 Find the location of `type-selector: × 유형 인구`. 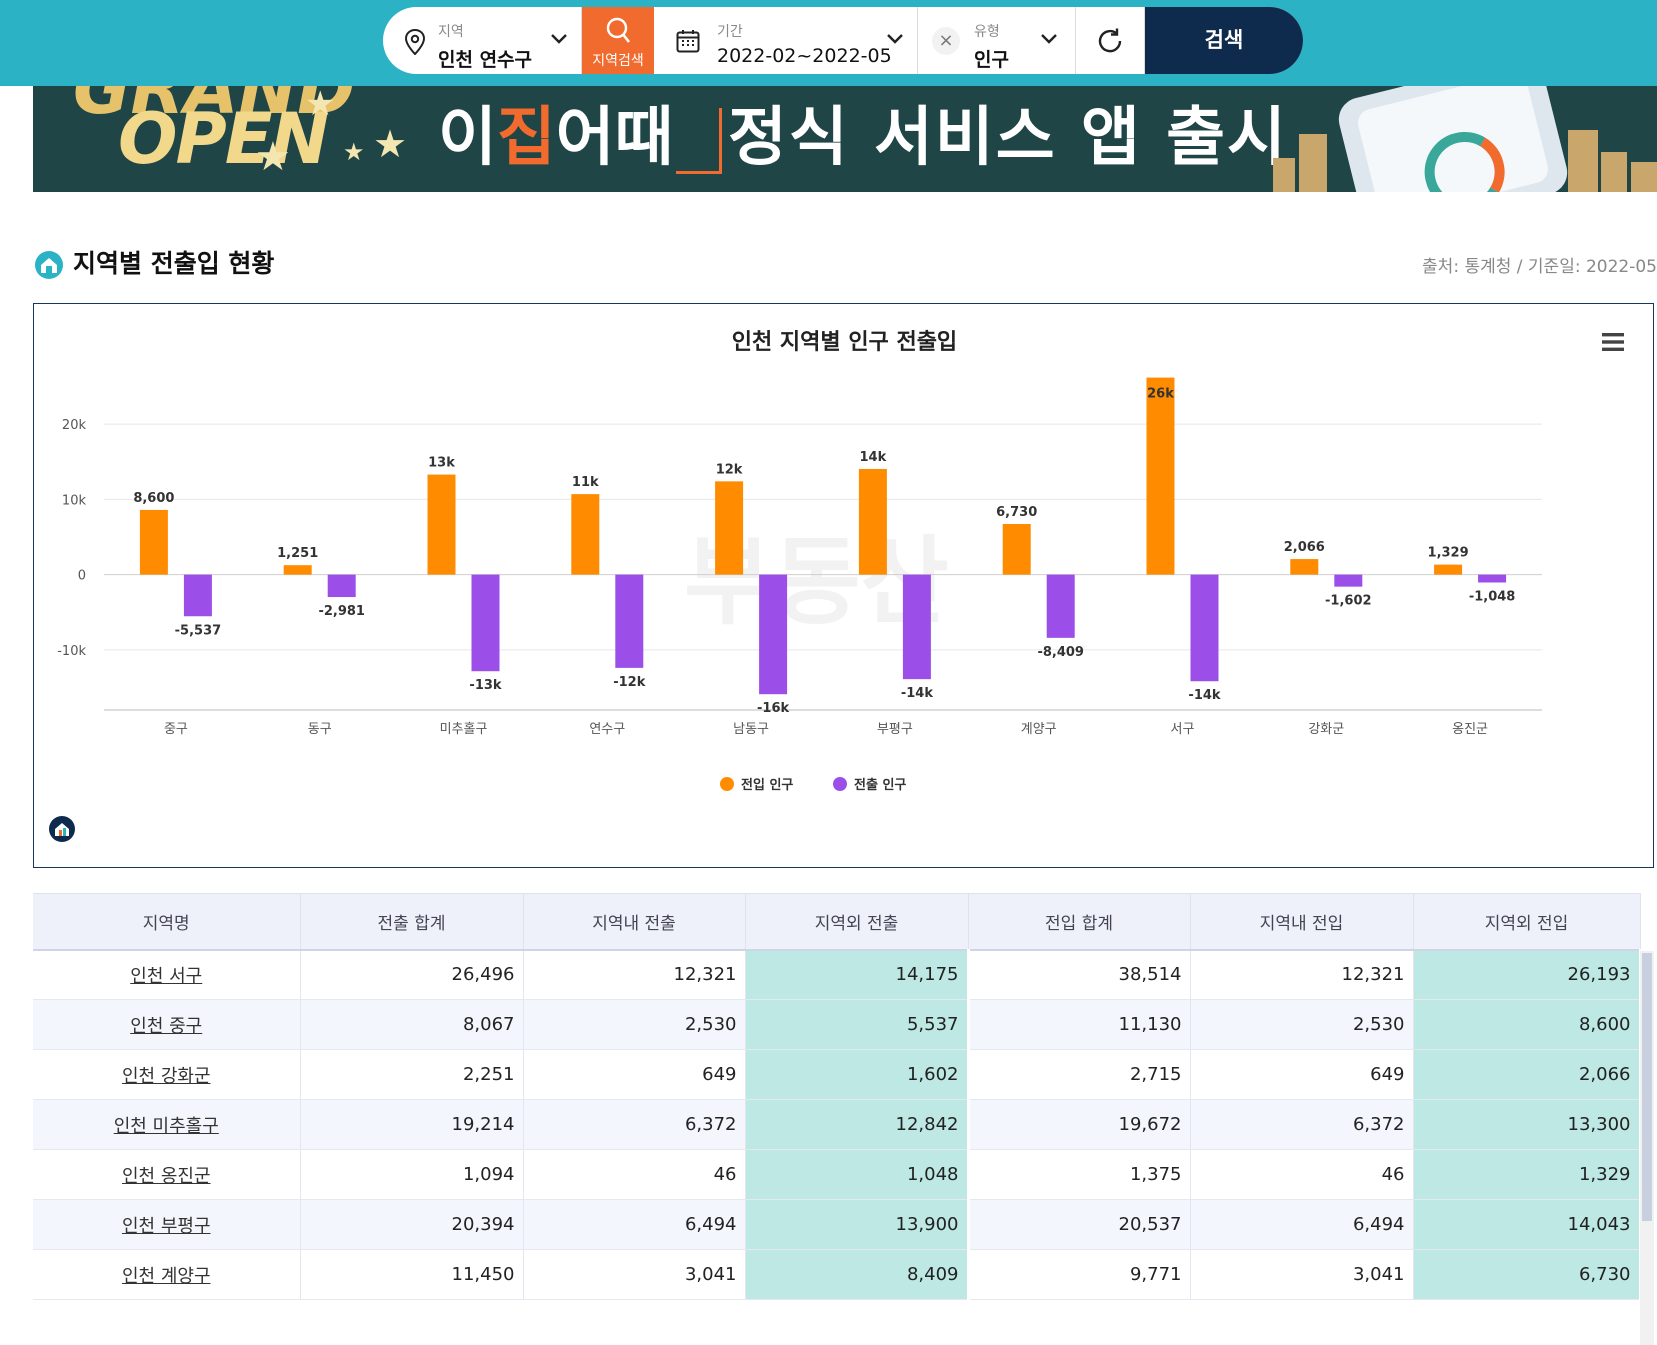

type-selector: × 유형 인구 is located at coordinates (997, 40).